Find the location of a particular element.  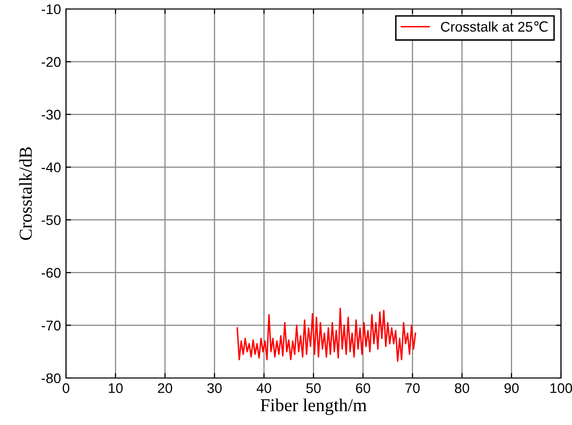

x-tick-label: 0 is located at coordinates (66, 388).